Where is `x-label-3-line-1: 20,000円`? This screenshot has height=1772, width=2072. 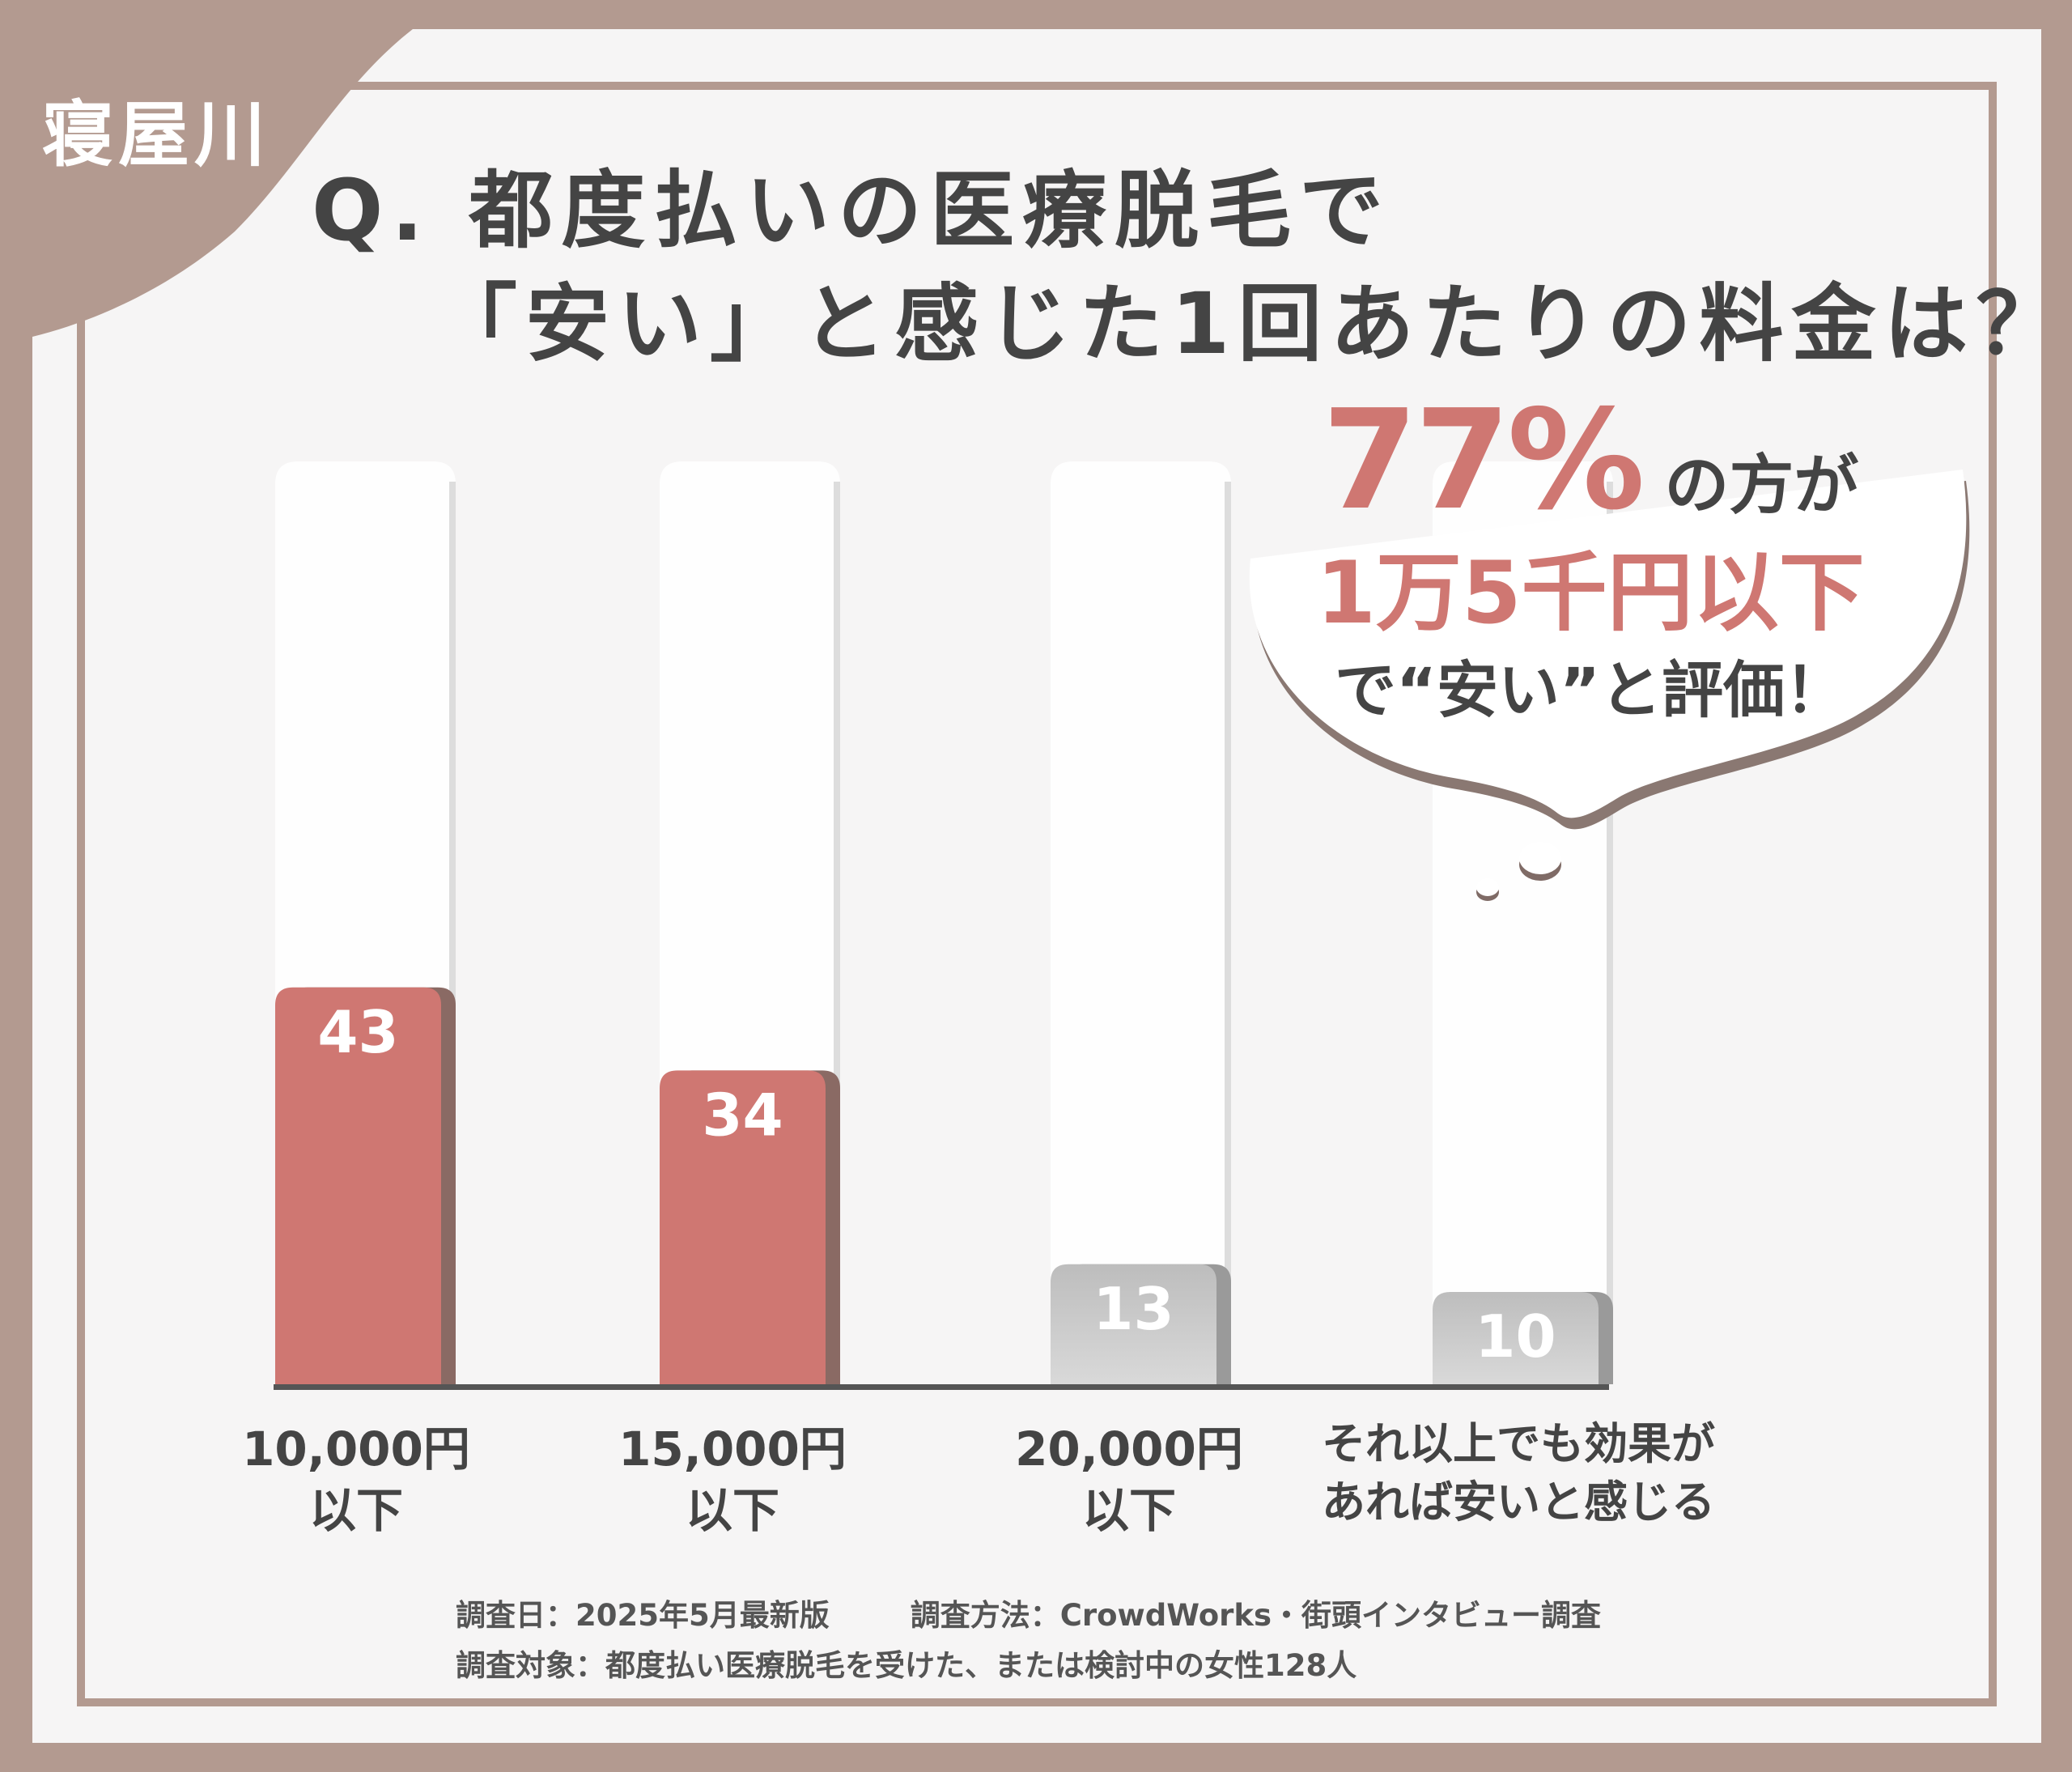 x-label-3-line-1: 20,000円 is located at coordinates (1129, 1449).